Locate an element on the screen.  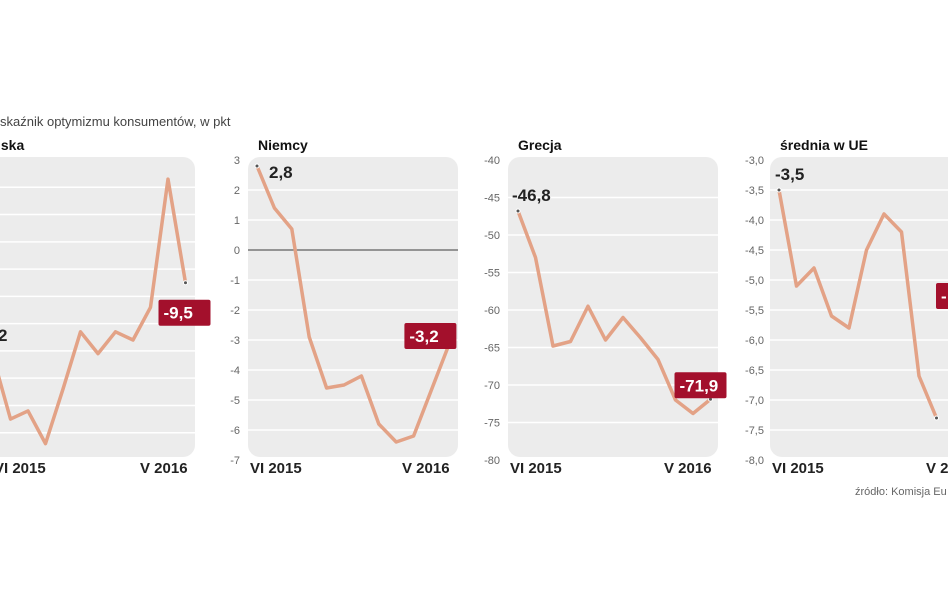
panel-title: średnia w UE is located at coordinates (824, 145).